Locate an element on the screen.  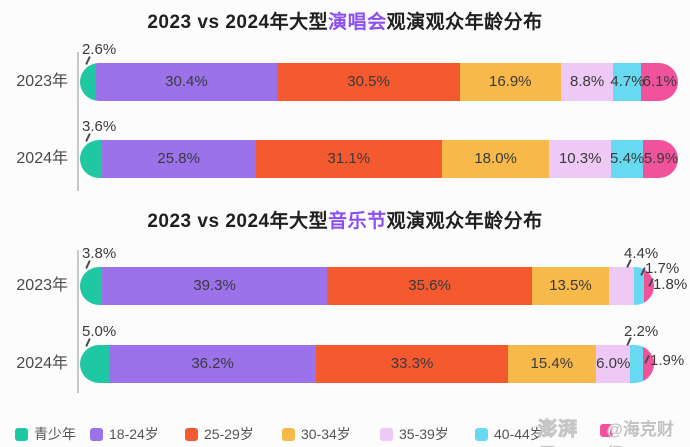
value-label: 5.0% is located at coordinates (99, 331).